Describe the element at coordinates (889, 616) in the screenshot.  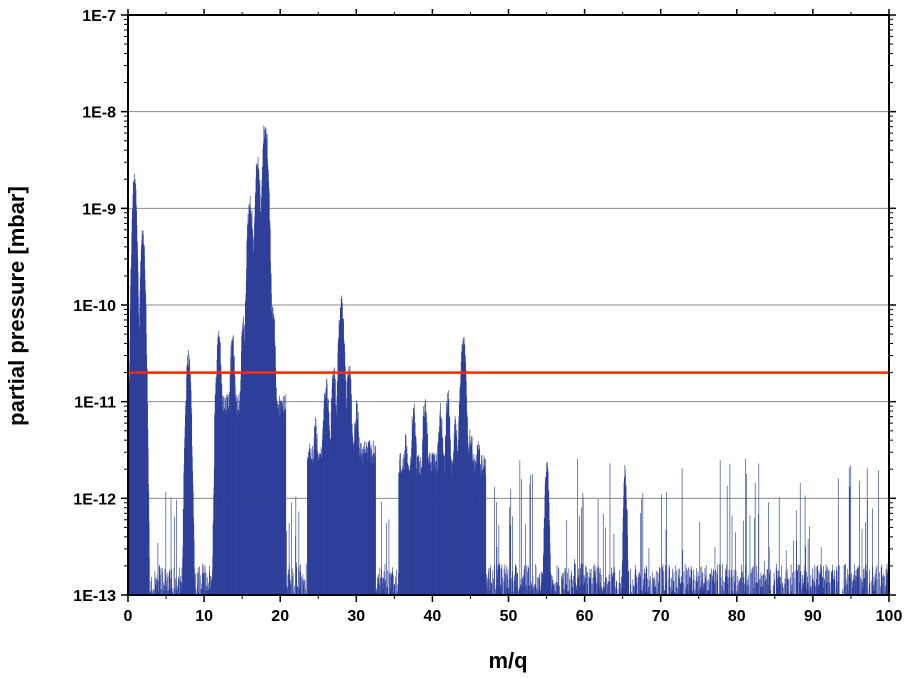
I see `x-tick-label: 100` at that location.